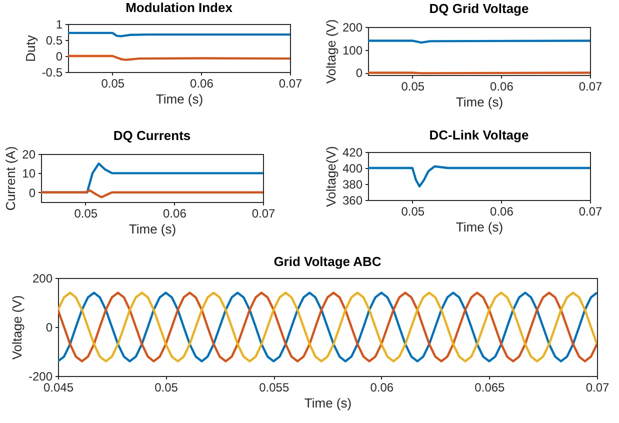  Describe the element at coordinates (352, 201) in the screenshot. I see `y-tick-label: 360` at that location.